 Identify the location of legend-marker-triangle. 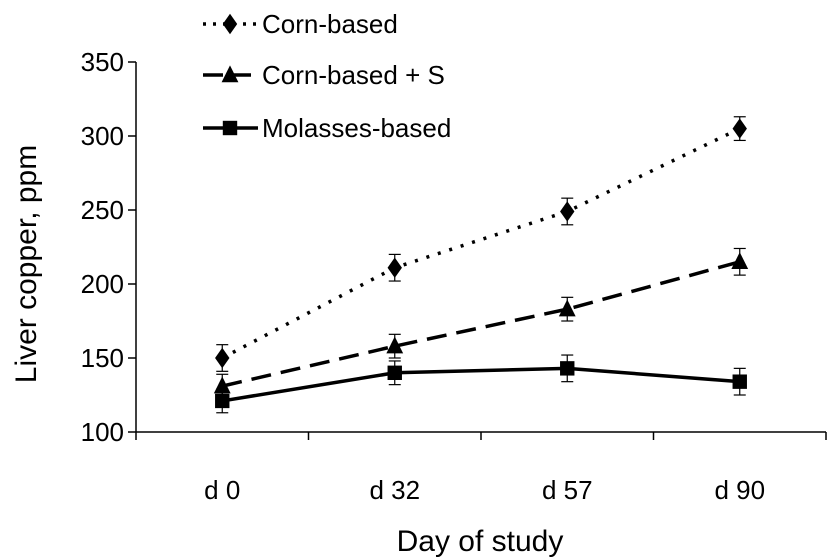
(230, 74).